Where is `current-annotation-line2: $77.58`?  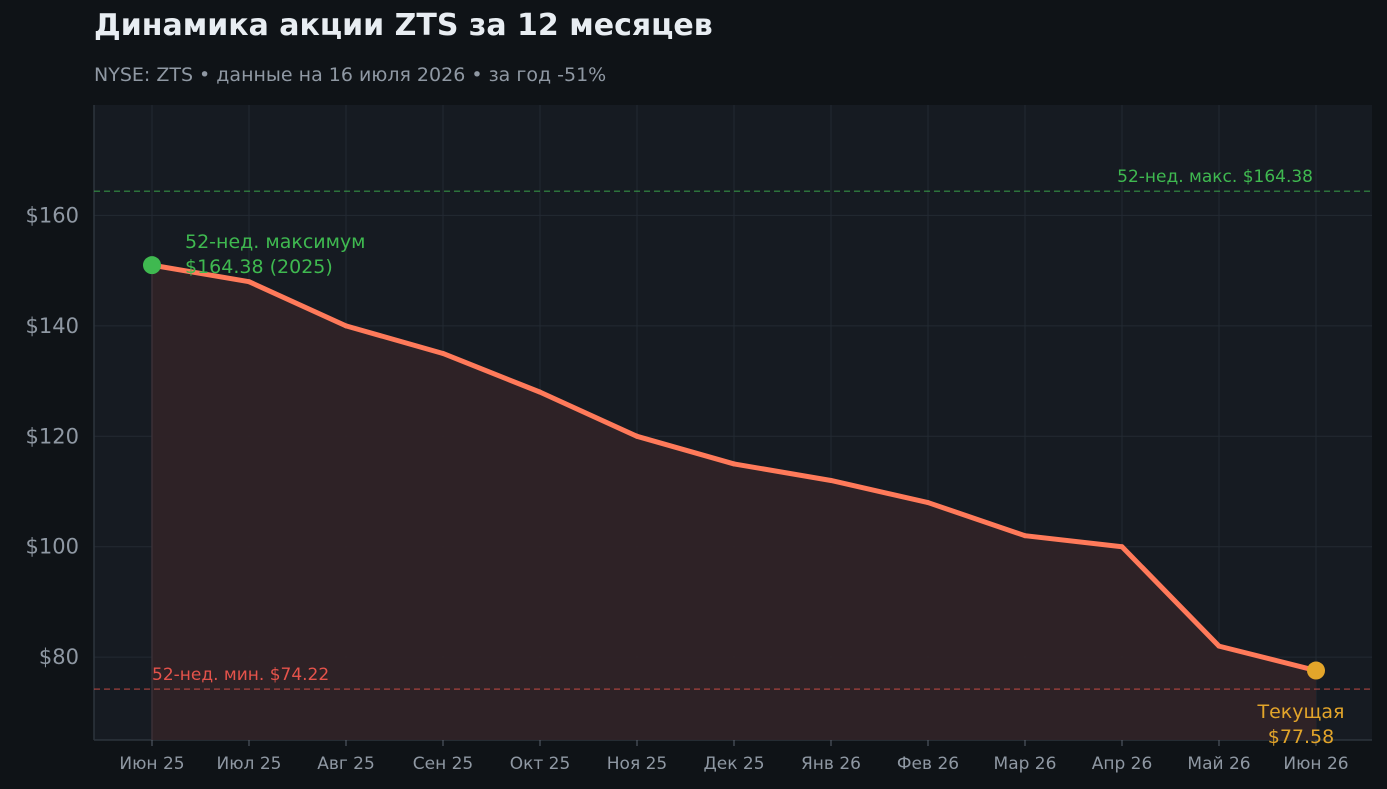
current-annotation-line2: $77.58 is located at coordinates (1301, 737).